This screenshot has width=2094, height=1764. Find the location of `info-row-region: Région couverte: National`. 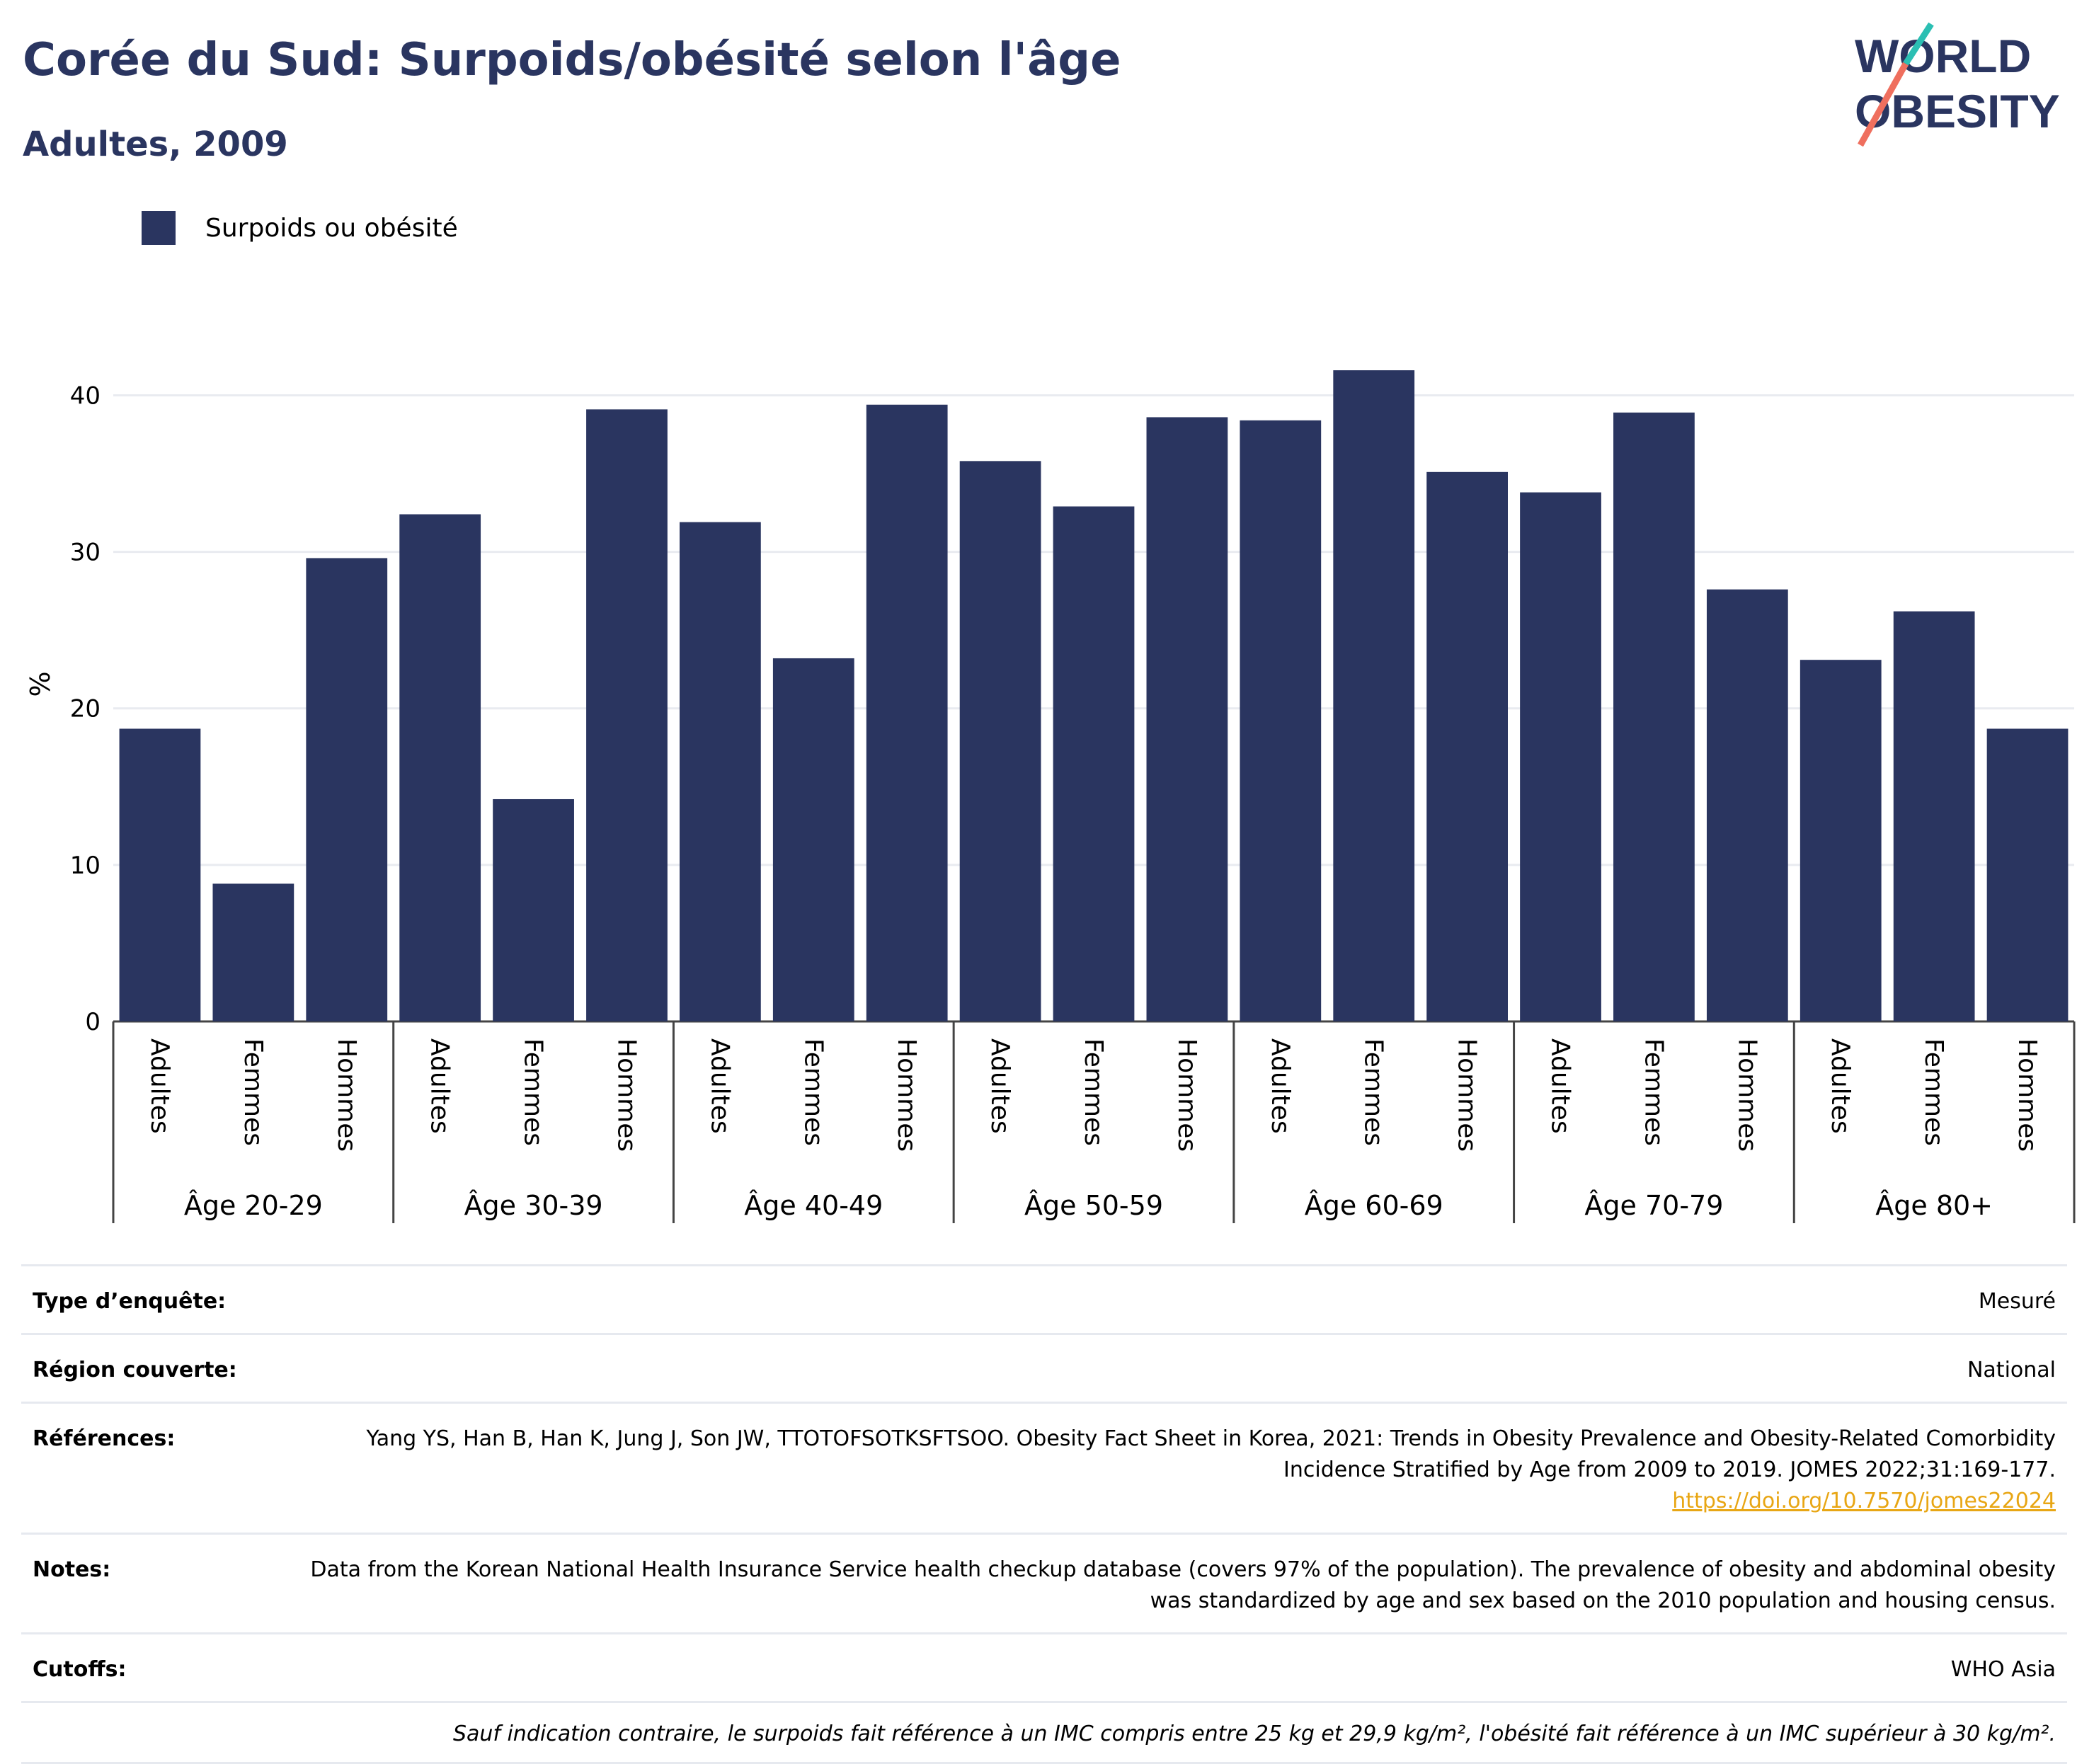

info-row-region: Région couverte: National is located at coordinates (1044, 1367).